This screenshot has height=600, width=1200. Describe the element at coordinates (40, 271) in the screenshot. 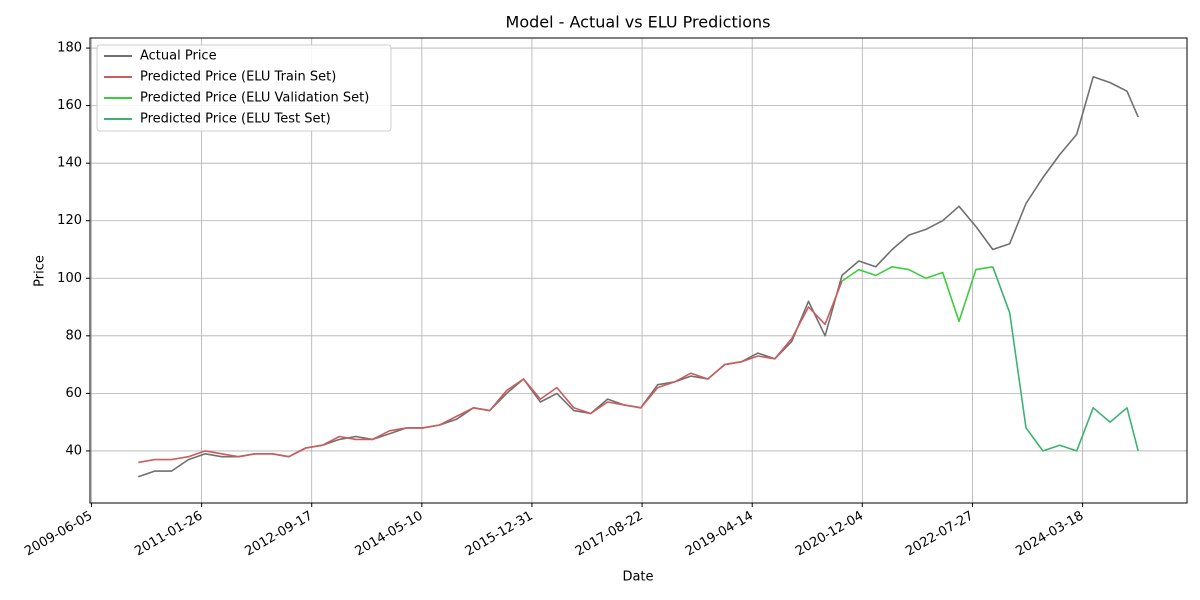

I see `y-axis-label: Price` at that location.